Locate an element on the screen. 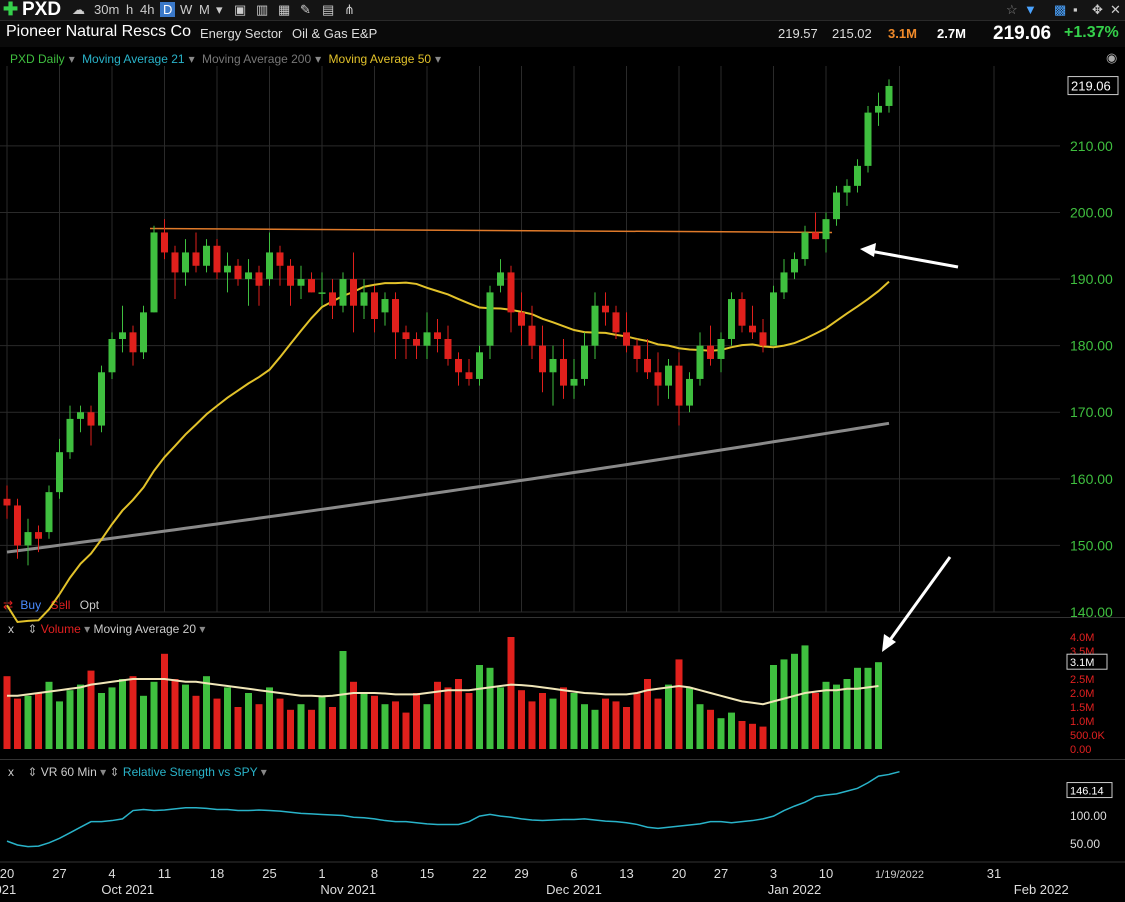 The image size is (1125, 902). volume-axis-tick: 3.5M is located at coordinates (1082, 652).